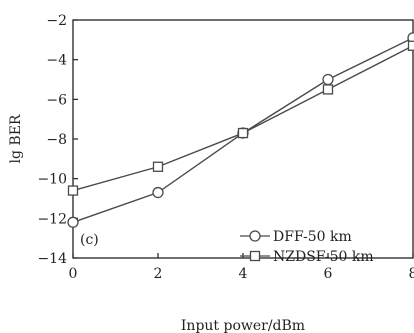 This screenshot has height=333, width=414. What do you see at coordinates (52, 180) in the screenshot?
I see `y-tick-label: −10` at bounding box center [52, 180].